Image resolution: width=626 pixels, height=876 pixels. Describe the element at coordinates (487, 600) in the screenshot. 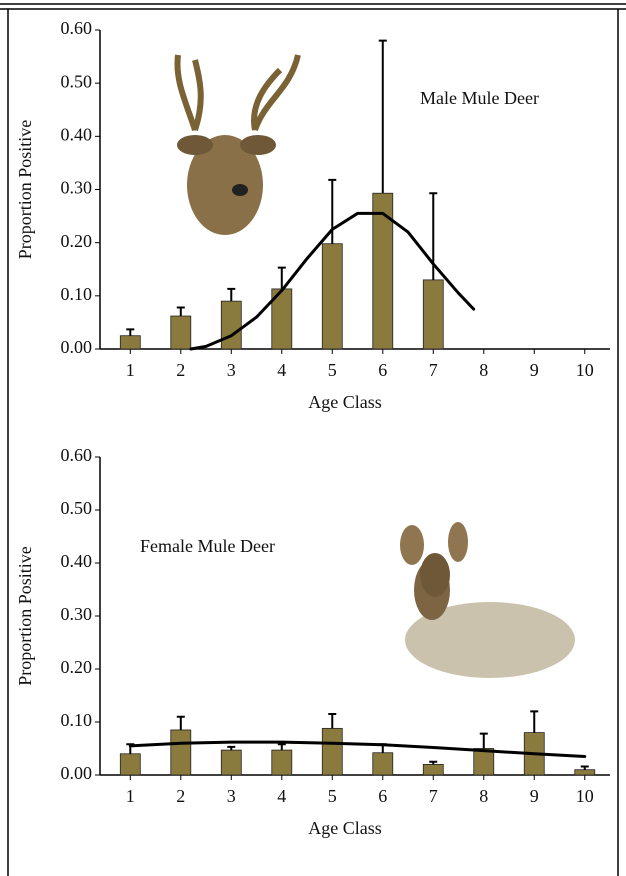

I see `doe-illustration` at that location.